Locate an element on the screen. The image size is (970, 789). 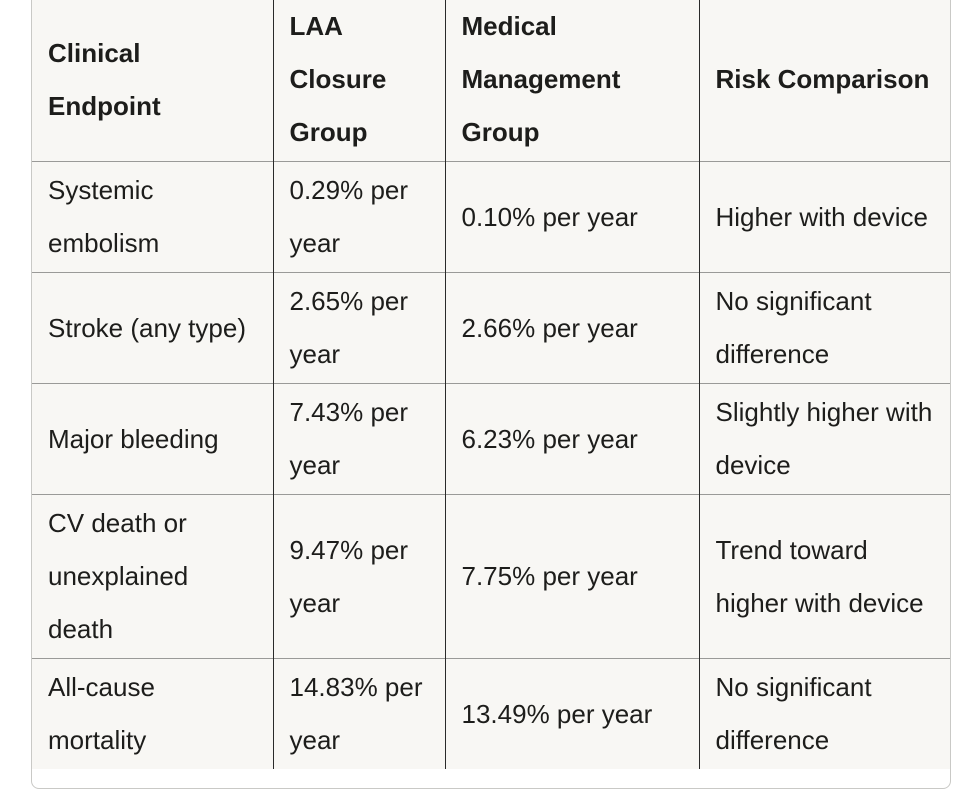
cell-endpoint: Major bleeding is located at coordinates (152, 439).